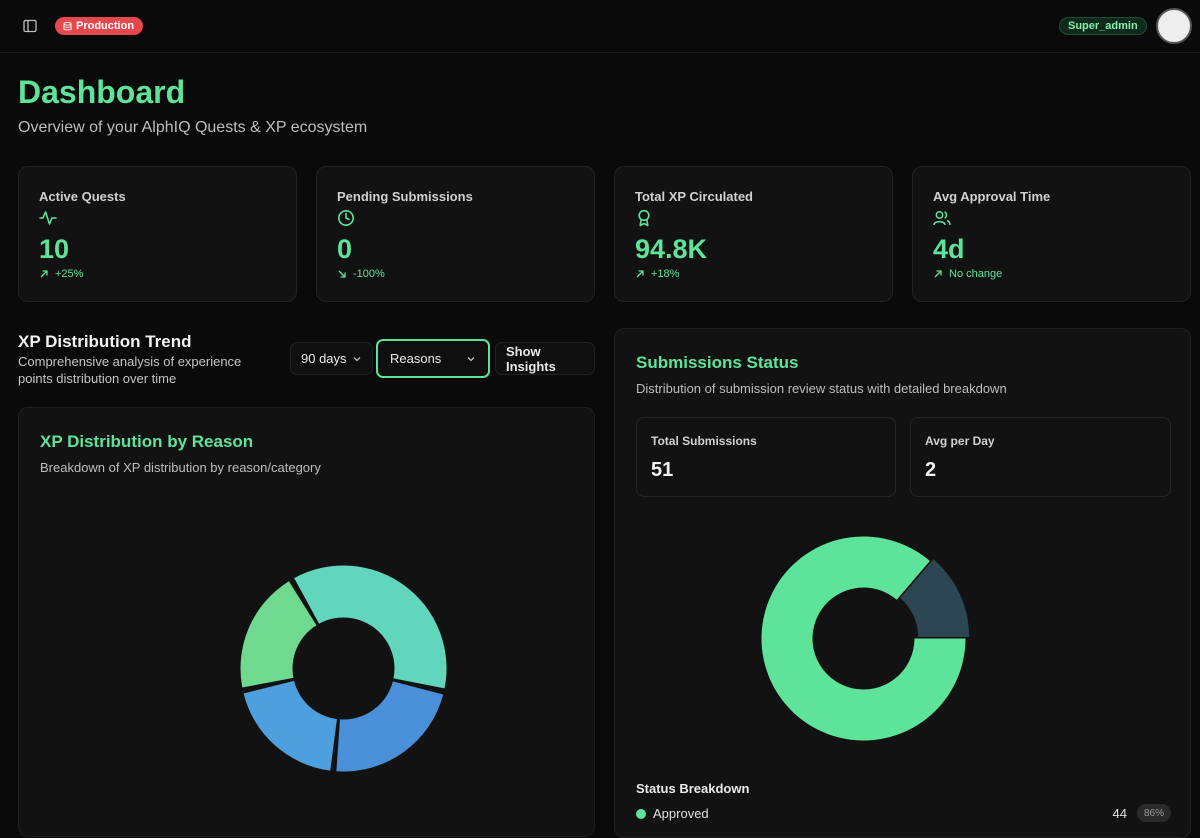 Image resolution: width=1200 pixels, height=838 pixels. I want to click on status-breakdown-title: Status Breakdown, so click(693, 788).